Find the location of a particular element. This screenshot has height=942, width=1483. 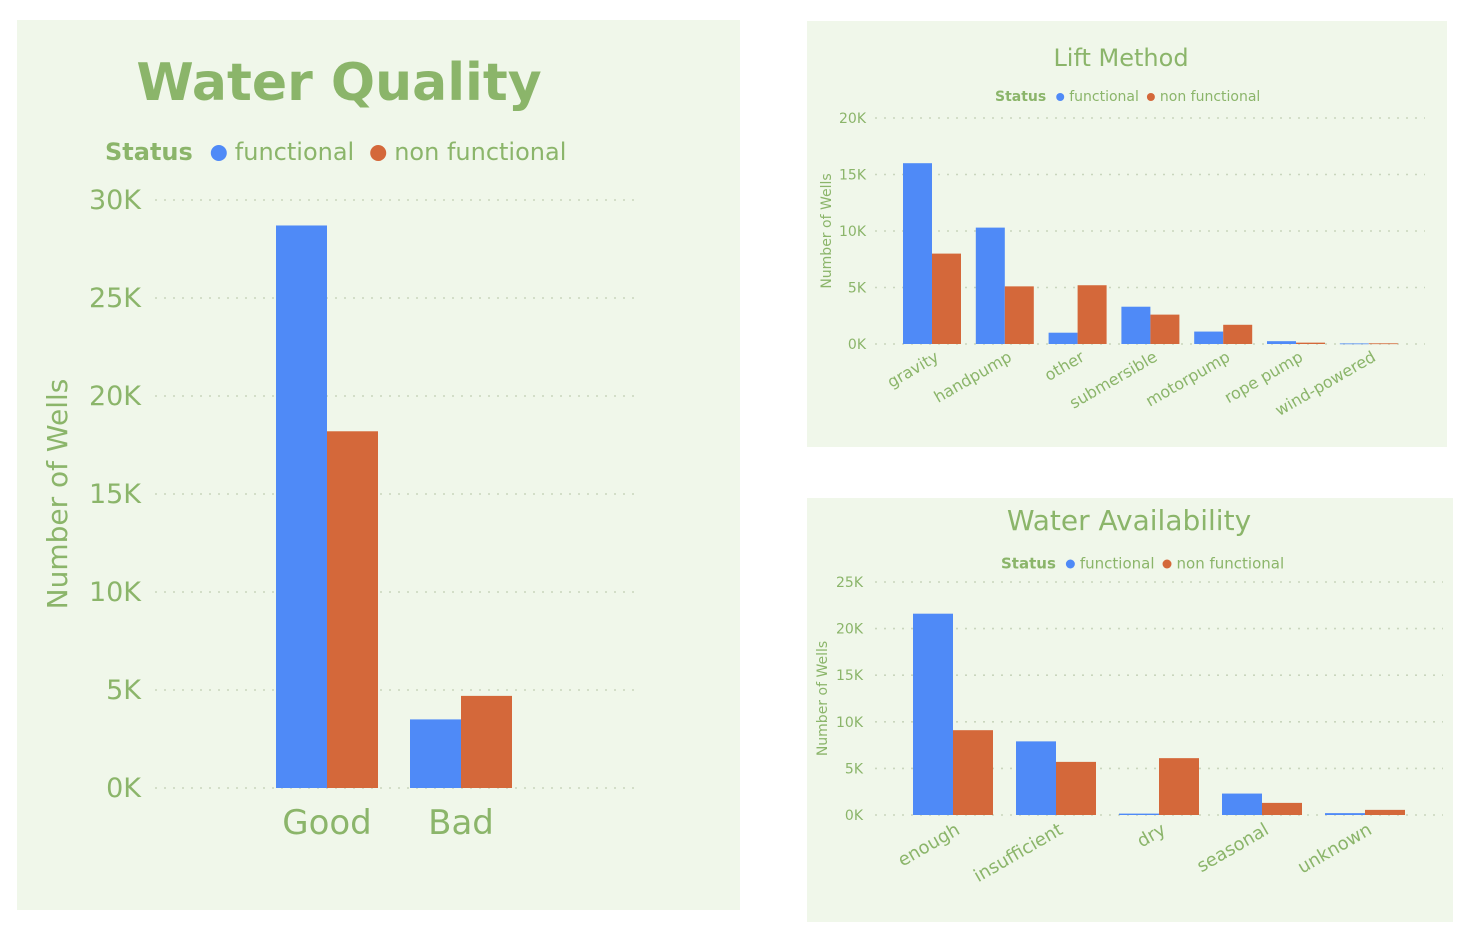

bar-non-functional-wind-powered is located at coordinates (1383, 344).